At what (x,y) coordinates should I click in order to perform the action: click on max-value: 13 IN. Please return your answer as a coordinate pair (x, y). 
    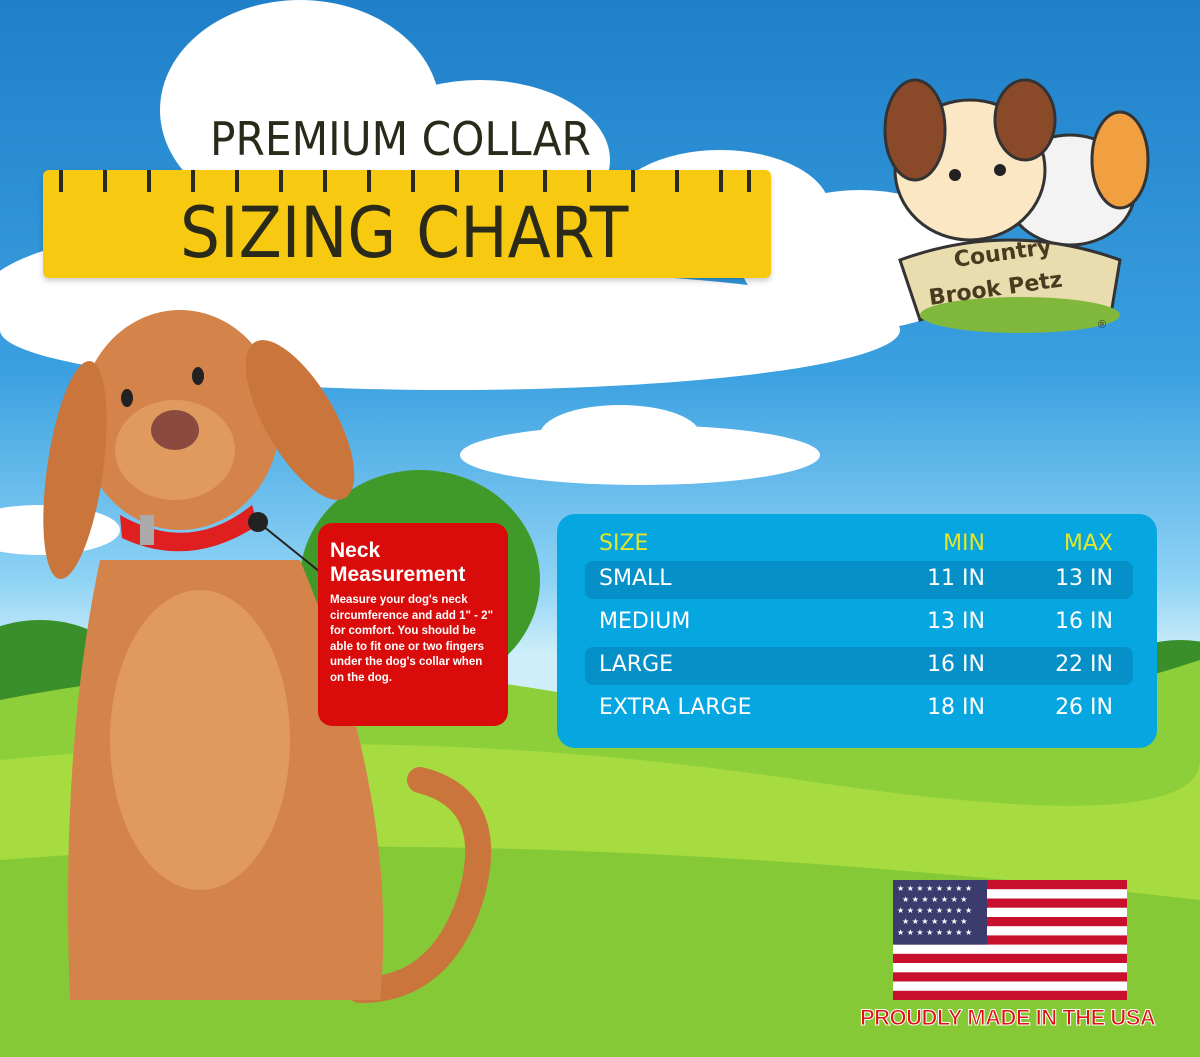
    Looking at the image, I should click on (1084, 578).